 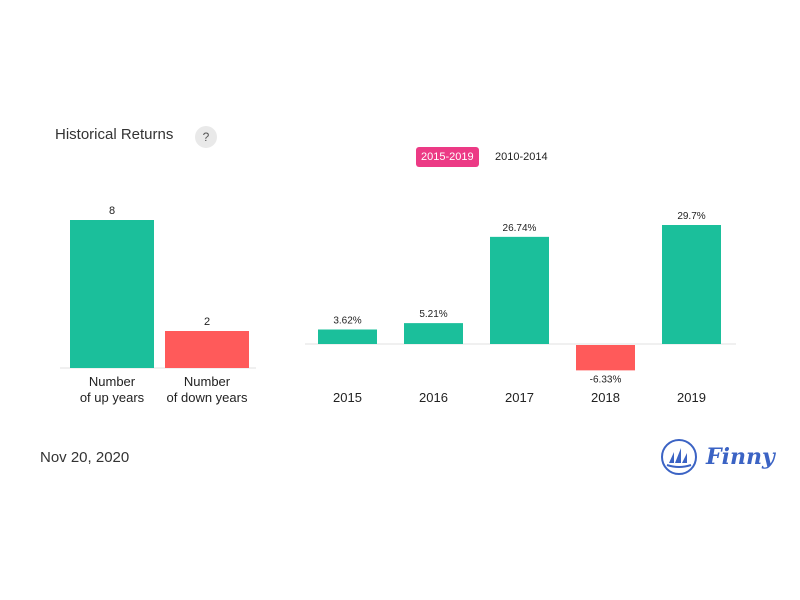 I want to click on data-label: -6.33%, so click(x=606, y=379).